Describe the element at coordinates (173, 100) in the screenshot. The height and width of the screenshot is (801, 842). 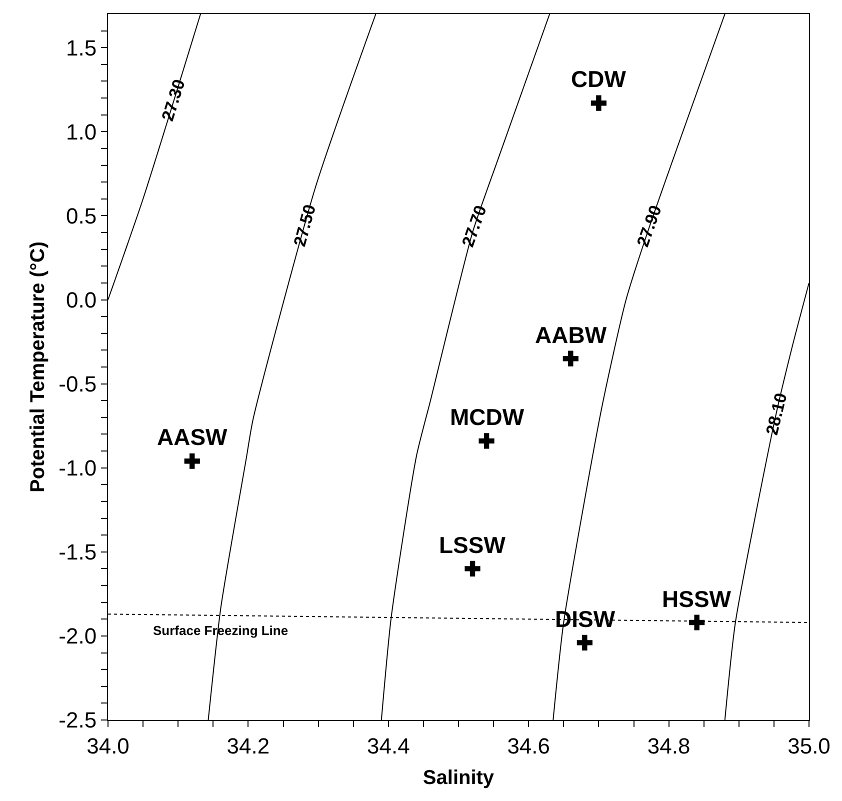
I see `text: 27.30` at that location.